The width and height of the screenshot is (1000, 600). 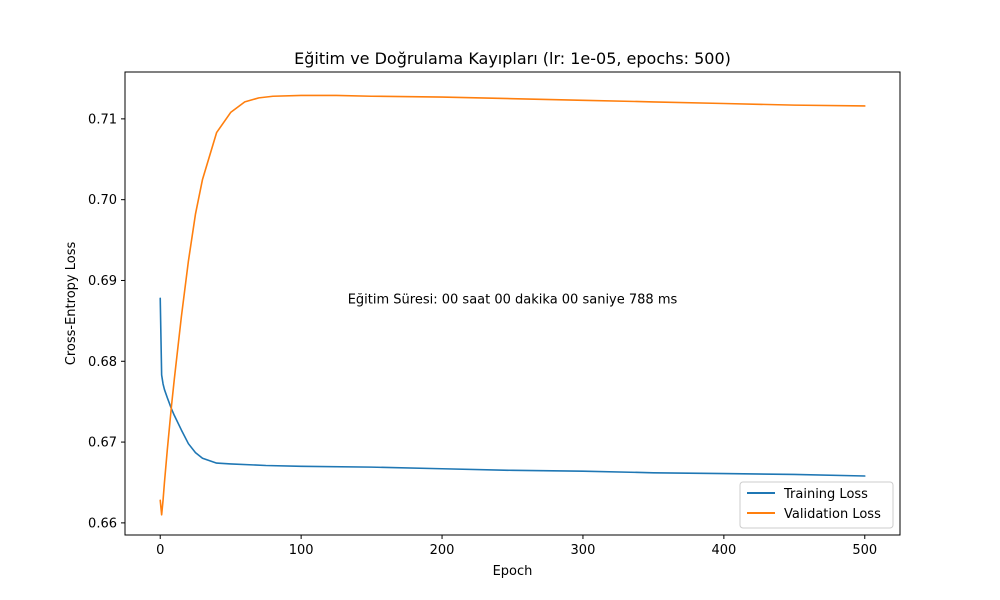 I want to click on x-axis-label: Epoch, so click(x=513, y=571).